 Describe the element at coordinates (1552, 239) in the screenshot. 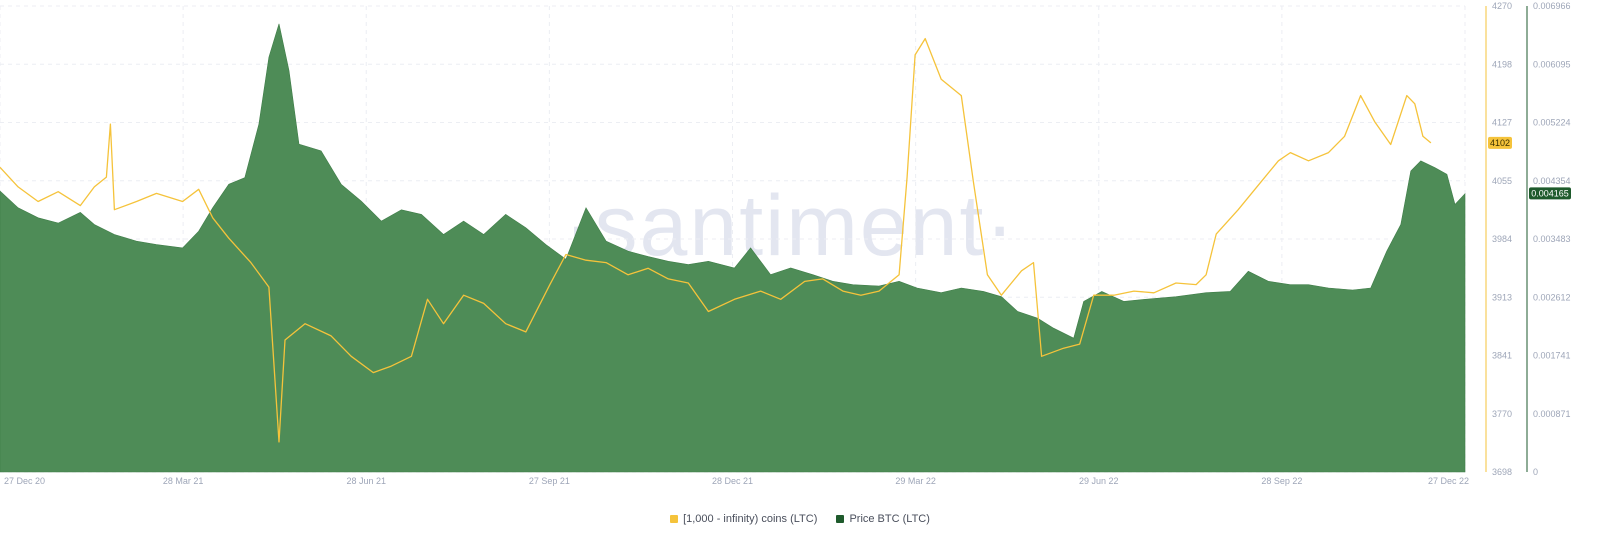

I see `y-right-tick: 0.003483` at that location.